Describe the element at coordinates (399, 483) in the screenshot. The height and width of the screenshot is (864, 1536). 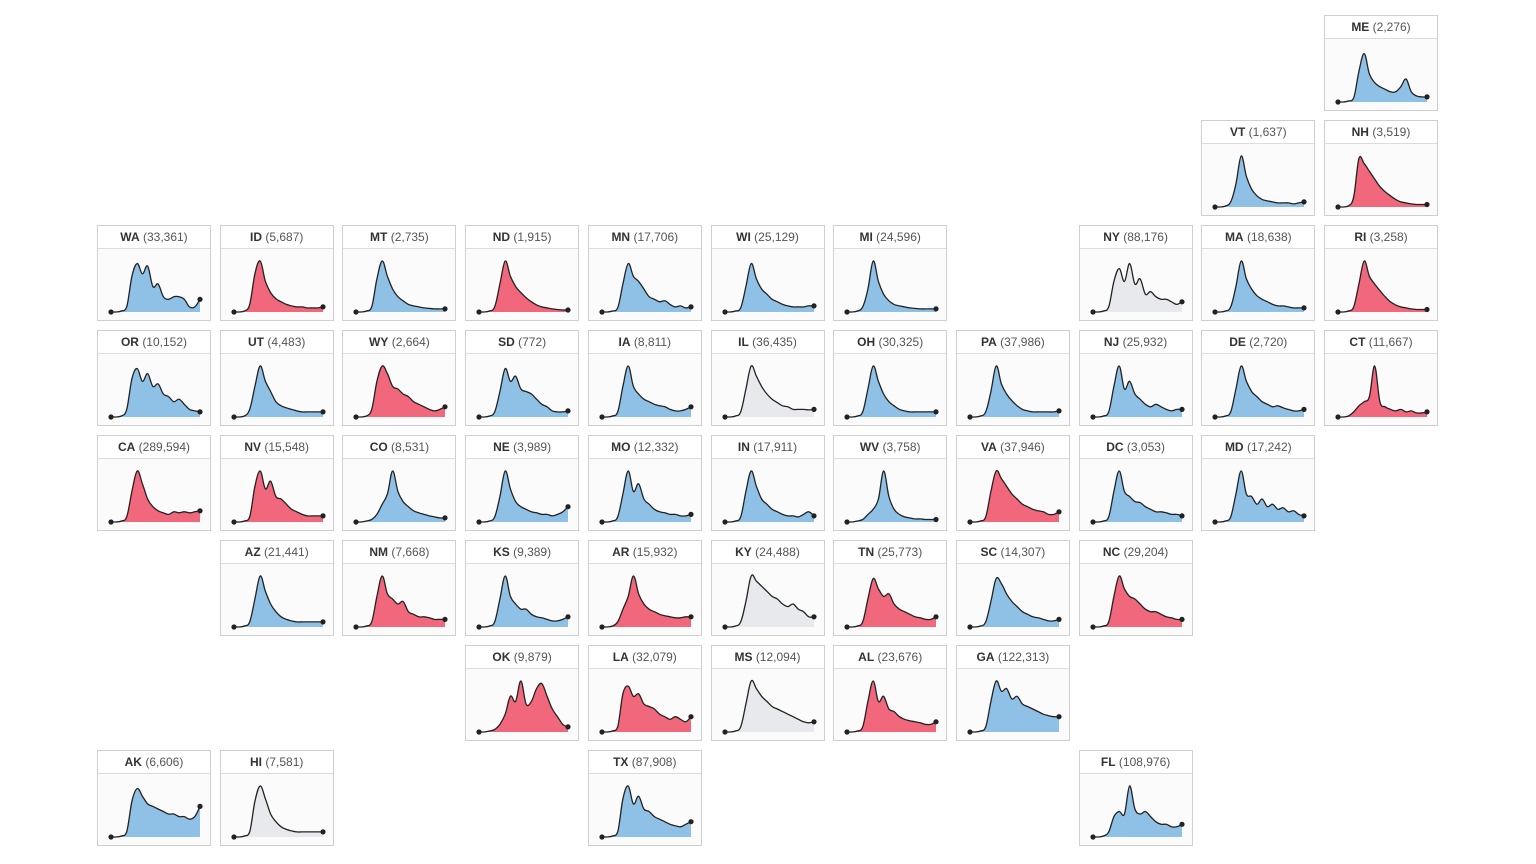
I see `state-tile-co: CO (8,531)` at that location.